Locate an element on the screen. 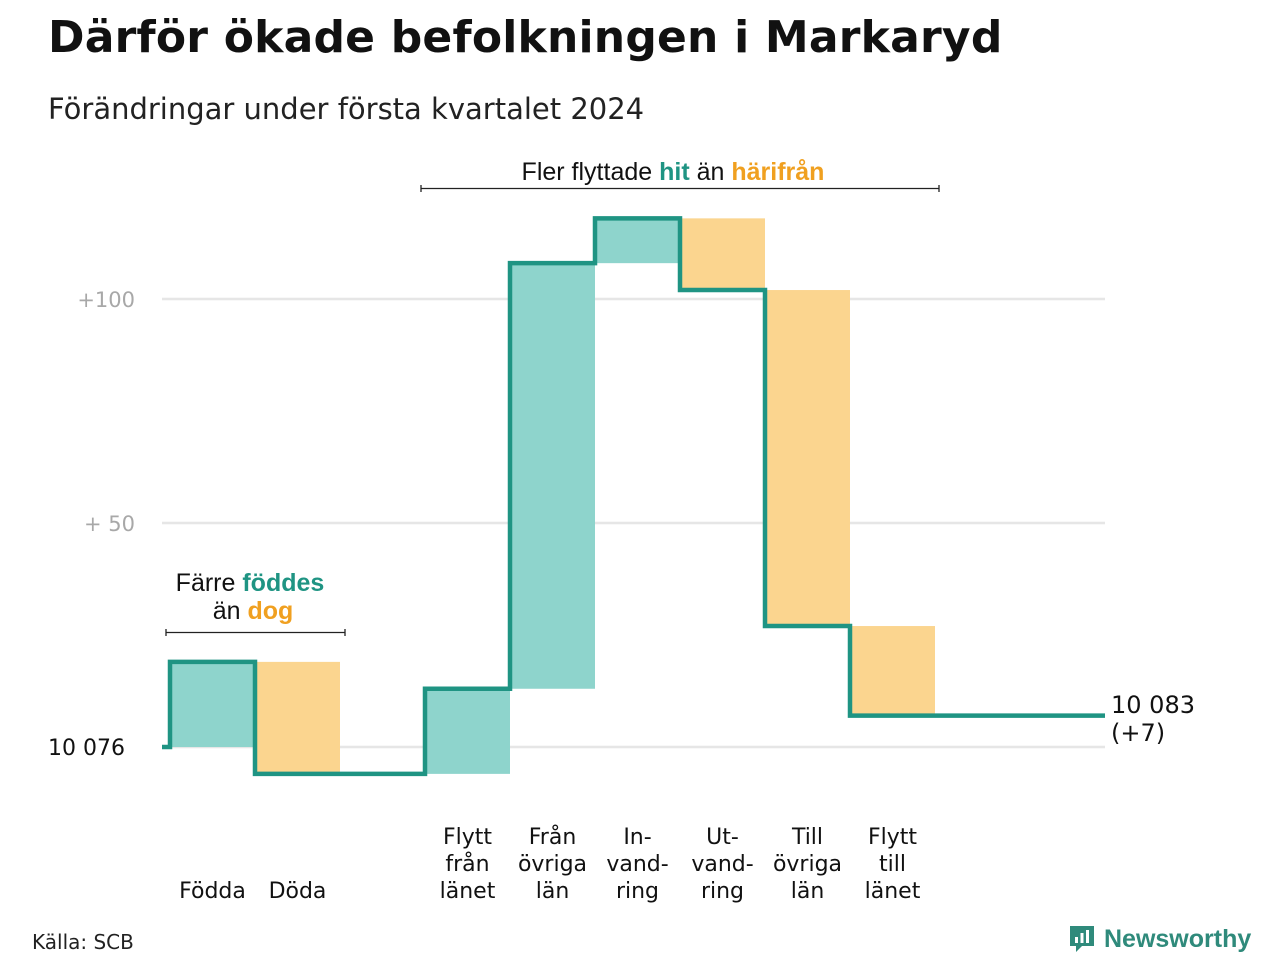  source-note: Källa: SCB is located at coordinates (83, 942).